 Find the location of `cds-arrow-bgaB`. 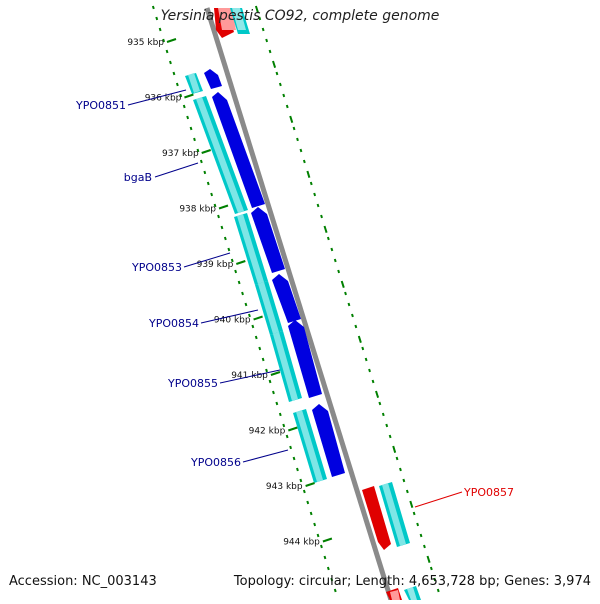

cds-arrow-bgaB is located at coordinates (238, 150).